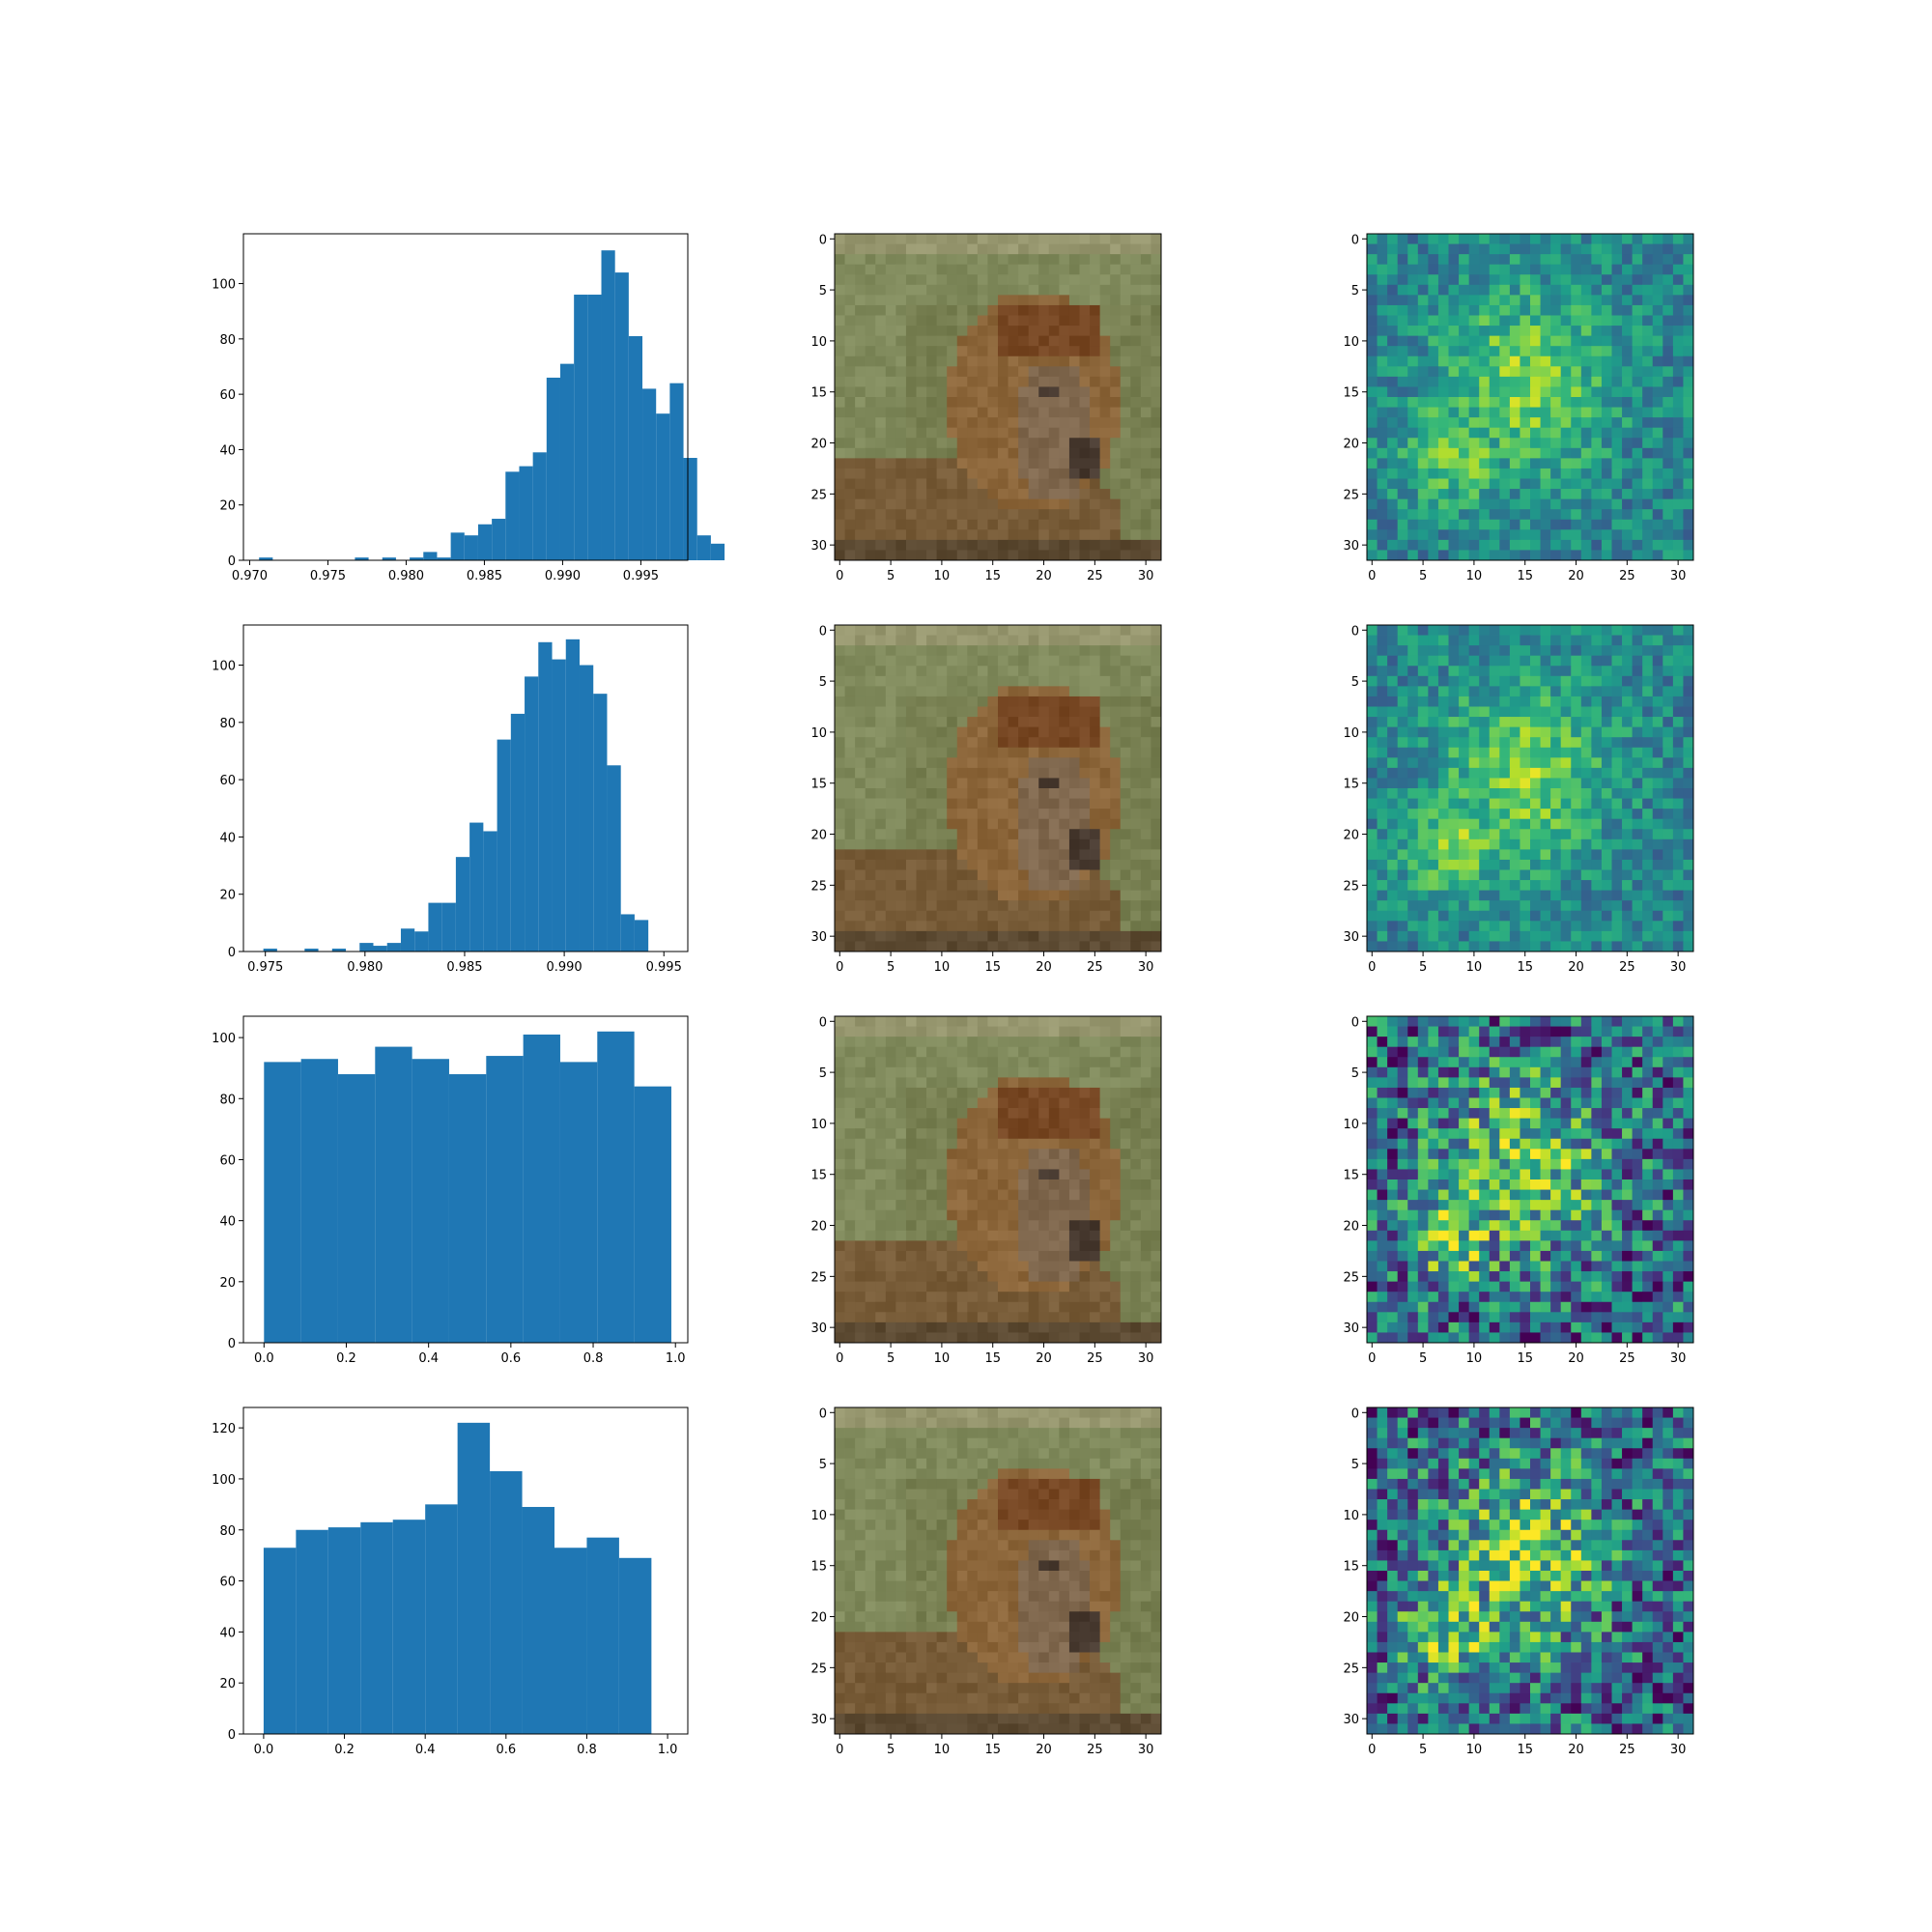  Describe the element at coordinates (1423, 576) in the screenshot. I see `x-tick-label: 5` at that location.